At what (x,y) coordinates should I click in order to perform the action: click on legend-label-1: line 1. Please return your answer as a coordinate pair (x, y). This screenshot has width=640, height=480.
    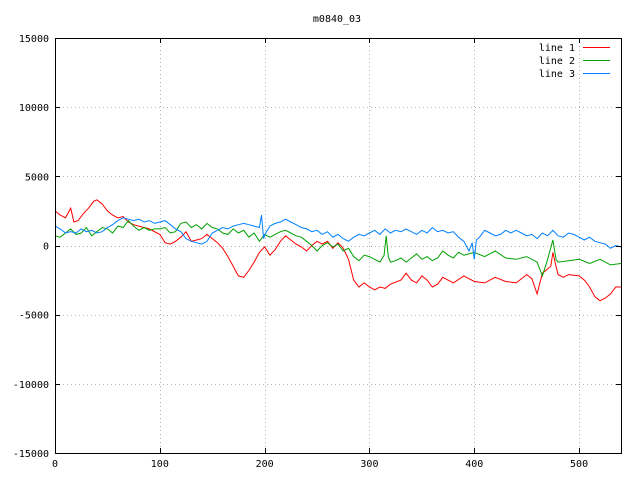
    Looking at the image, I should click on (557, 48).